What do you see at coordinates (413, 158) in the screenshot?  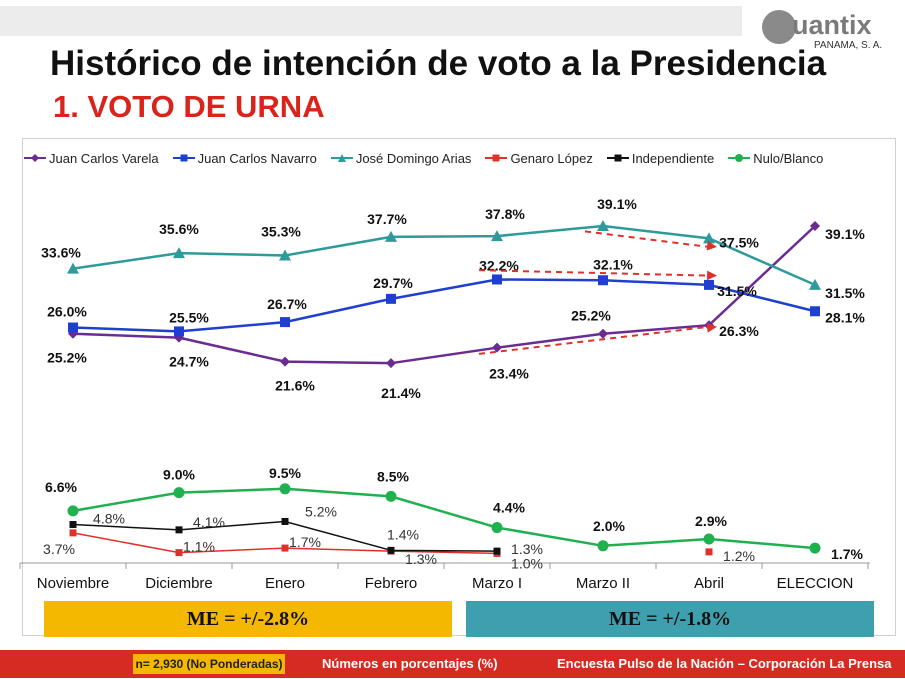 I see `legend-label: José Domingo Arias` at bounding box center [413, 158].